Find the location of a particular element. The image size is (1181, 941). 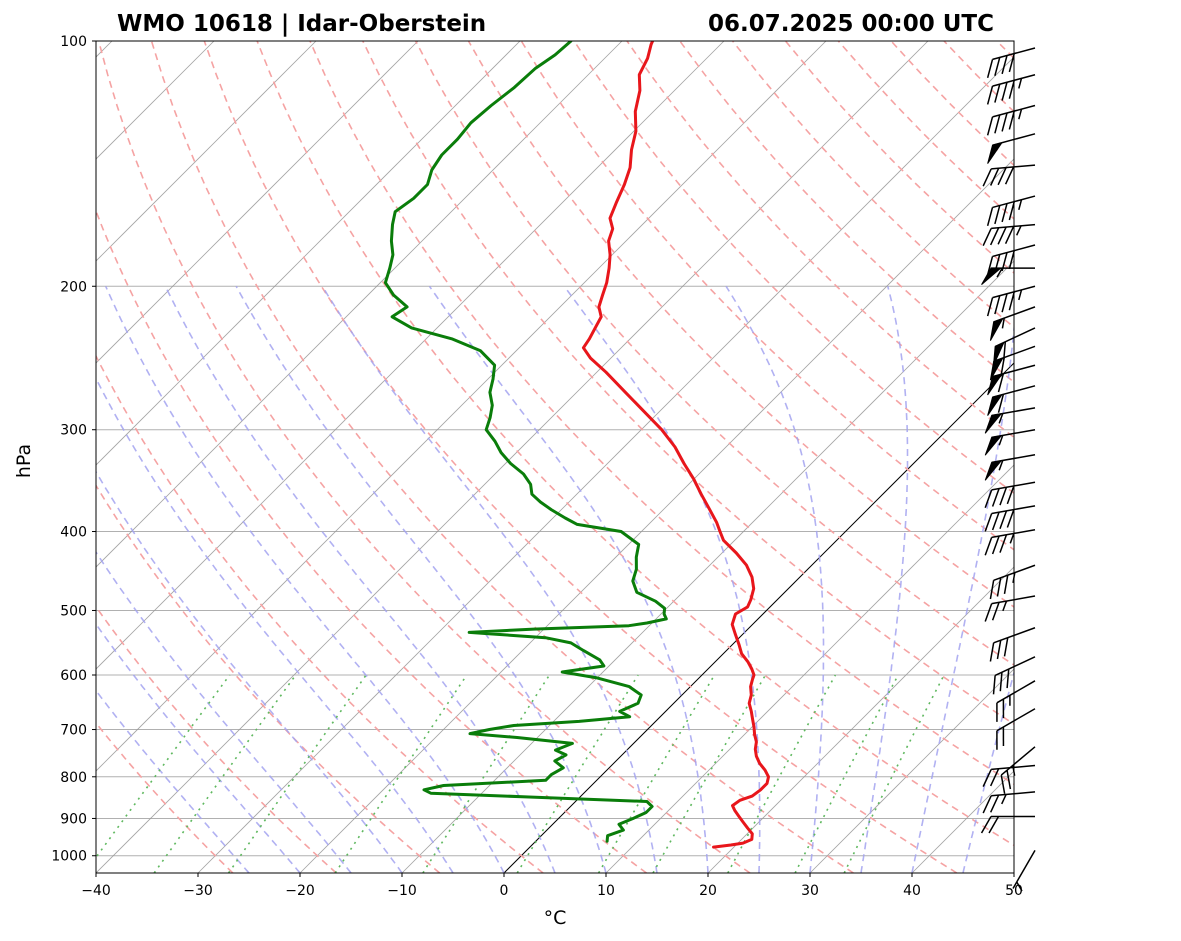

y-tick-label: 900 is located at coordinates (73, 819).